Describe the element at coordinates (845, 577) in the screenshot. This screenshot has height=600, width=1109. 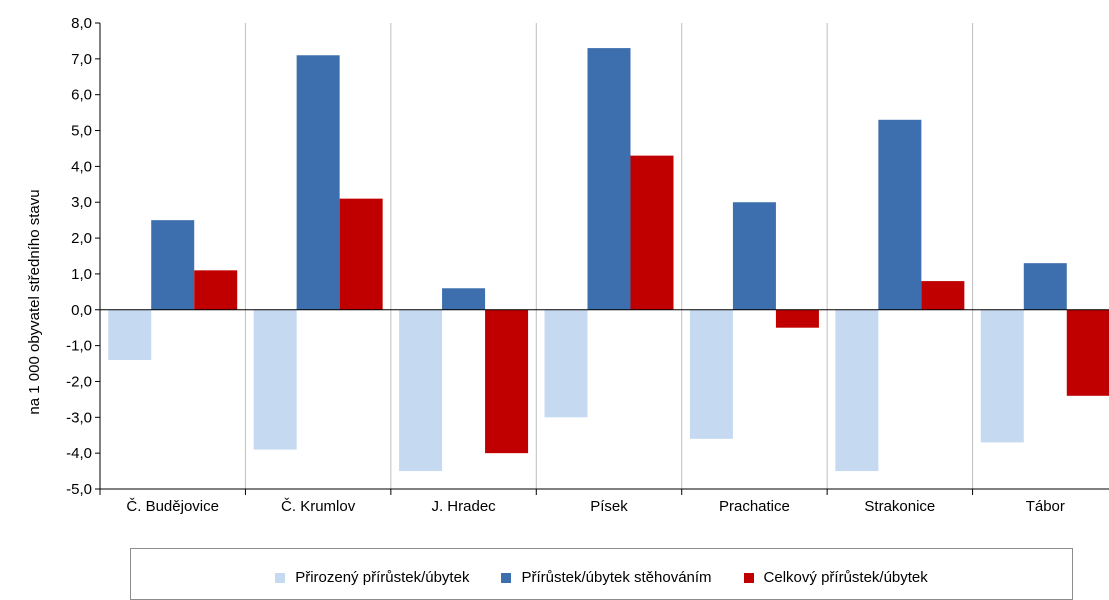
I see `legend-label-total: Celkový přírůstek/úbytek` at that location.